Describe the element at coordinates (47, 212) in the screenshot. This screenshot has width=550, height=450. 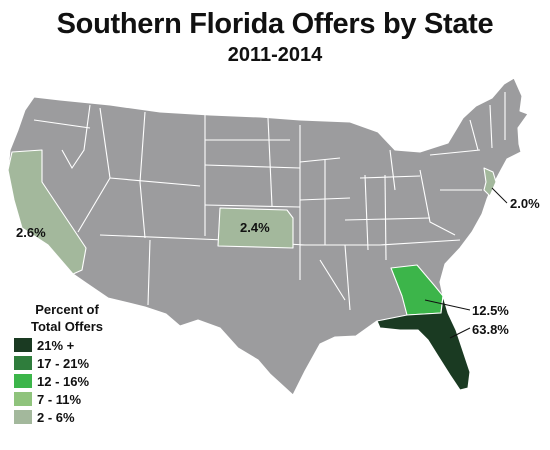
I see `california-state` at that location.